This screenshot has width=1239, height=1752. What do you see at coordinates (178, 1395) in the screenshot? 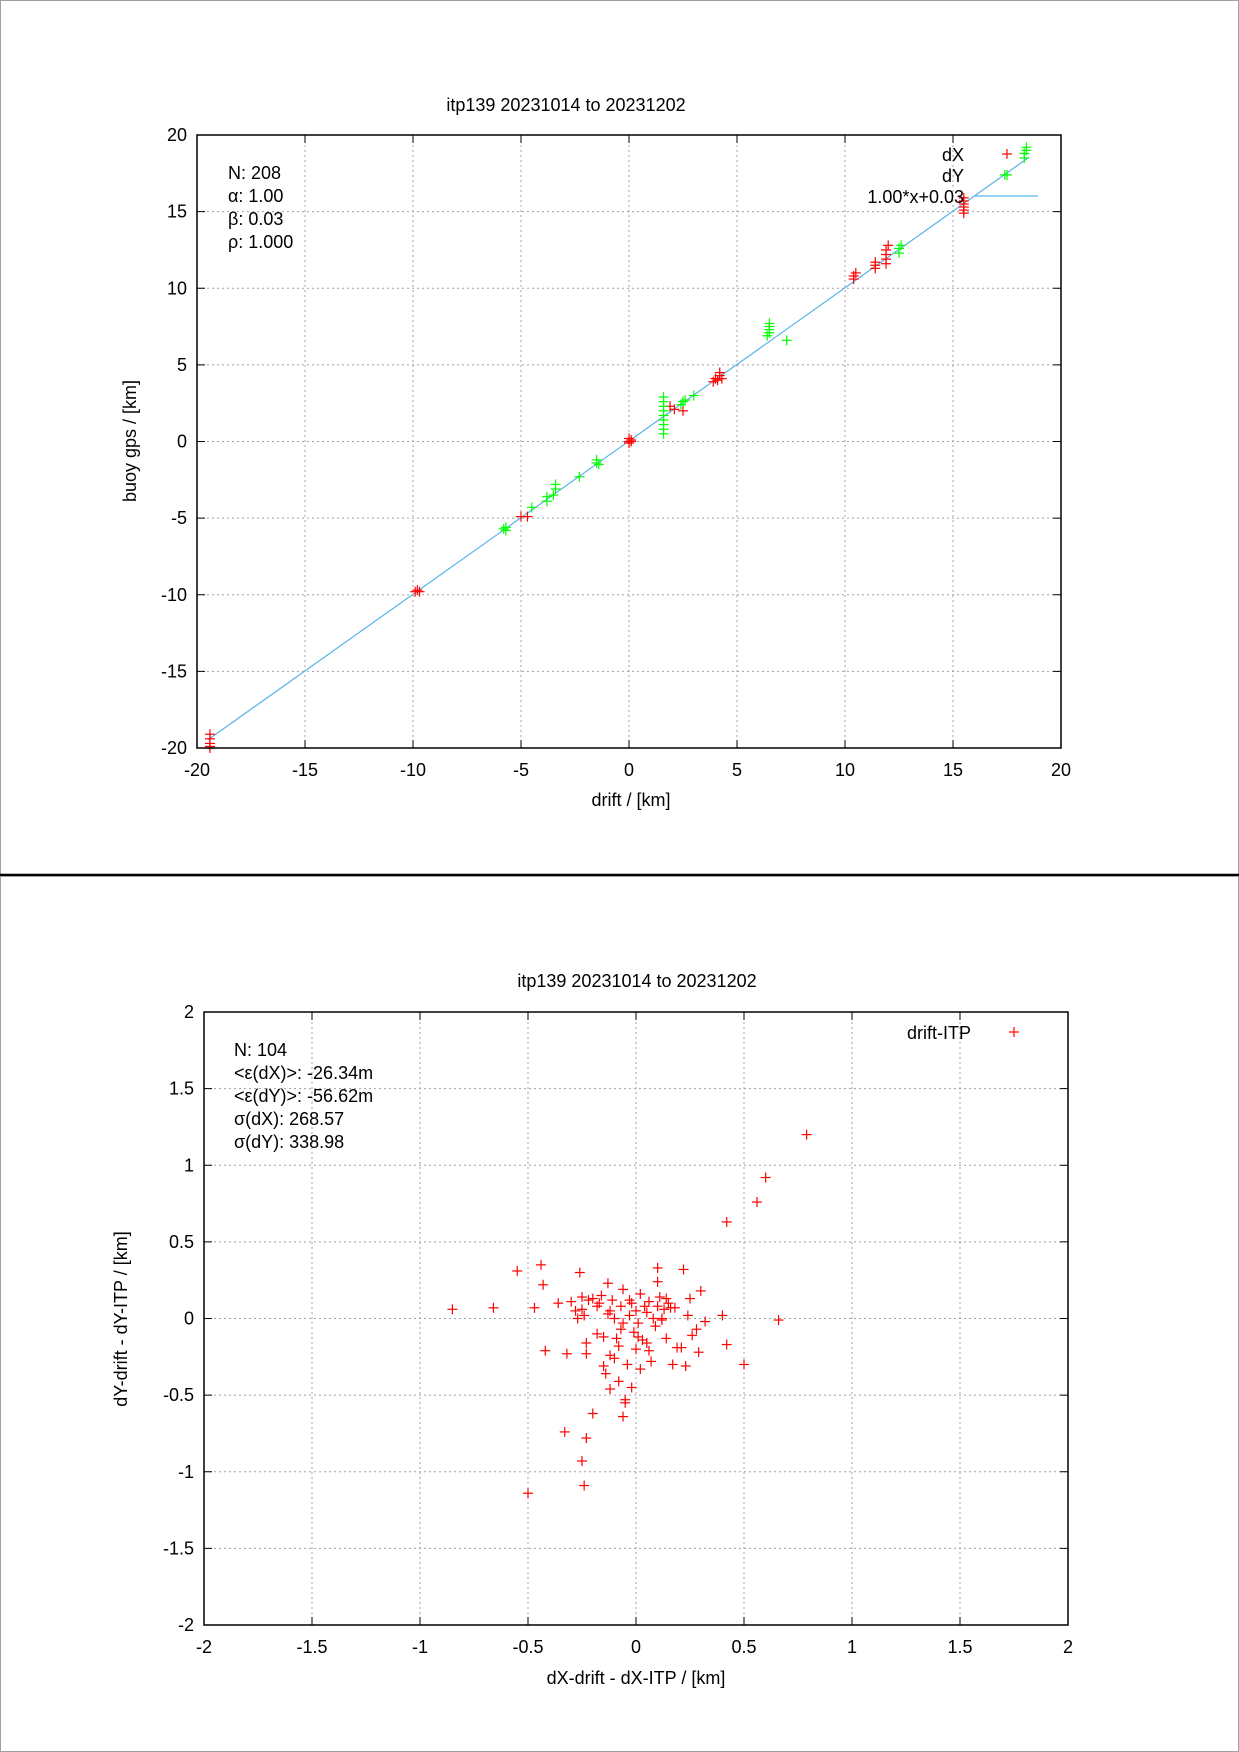
I see `bottom-ytick-label: -0.5` at bounding box center [178, 1395].